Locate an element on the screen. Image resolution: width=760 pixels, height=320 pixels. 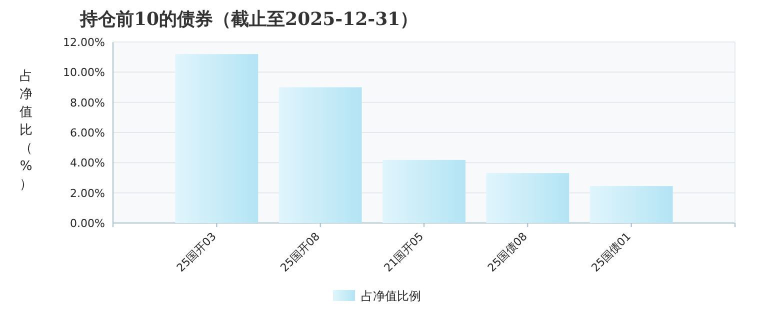
x-tick-label: 25国开03 is located at coordinates (196, 252).